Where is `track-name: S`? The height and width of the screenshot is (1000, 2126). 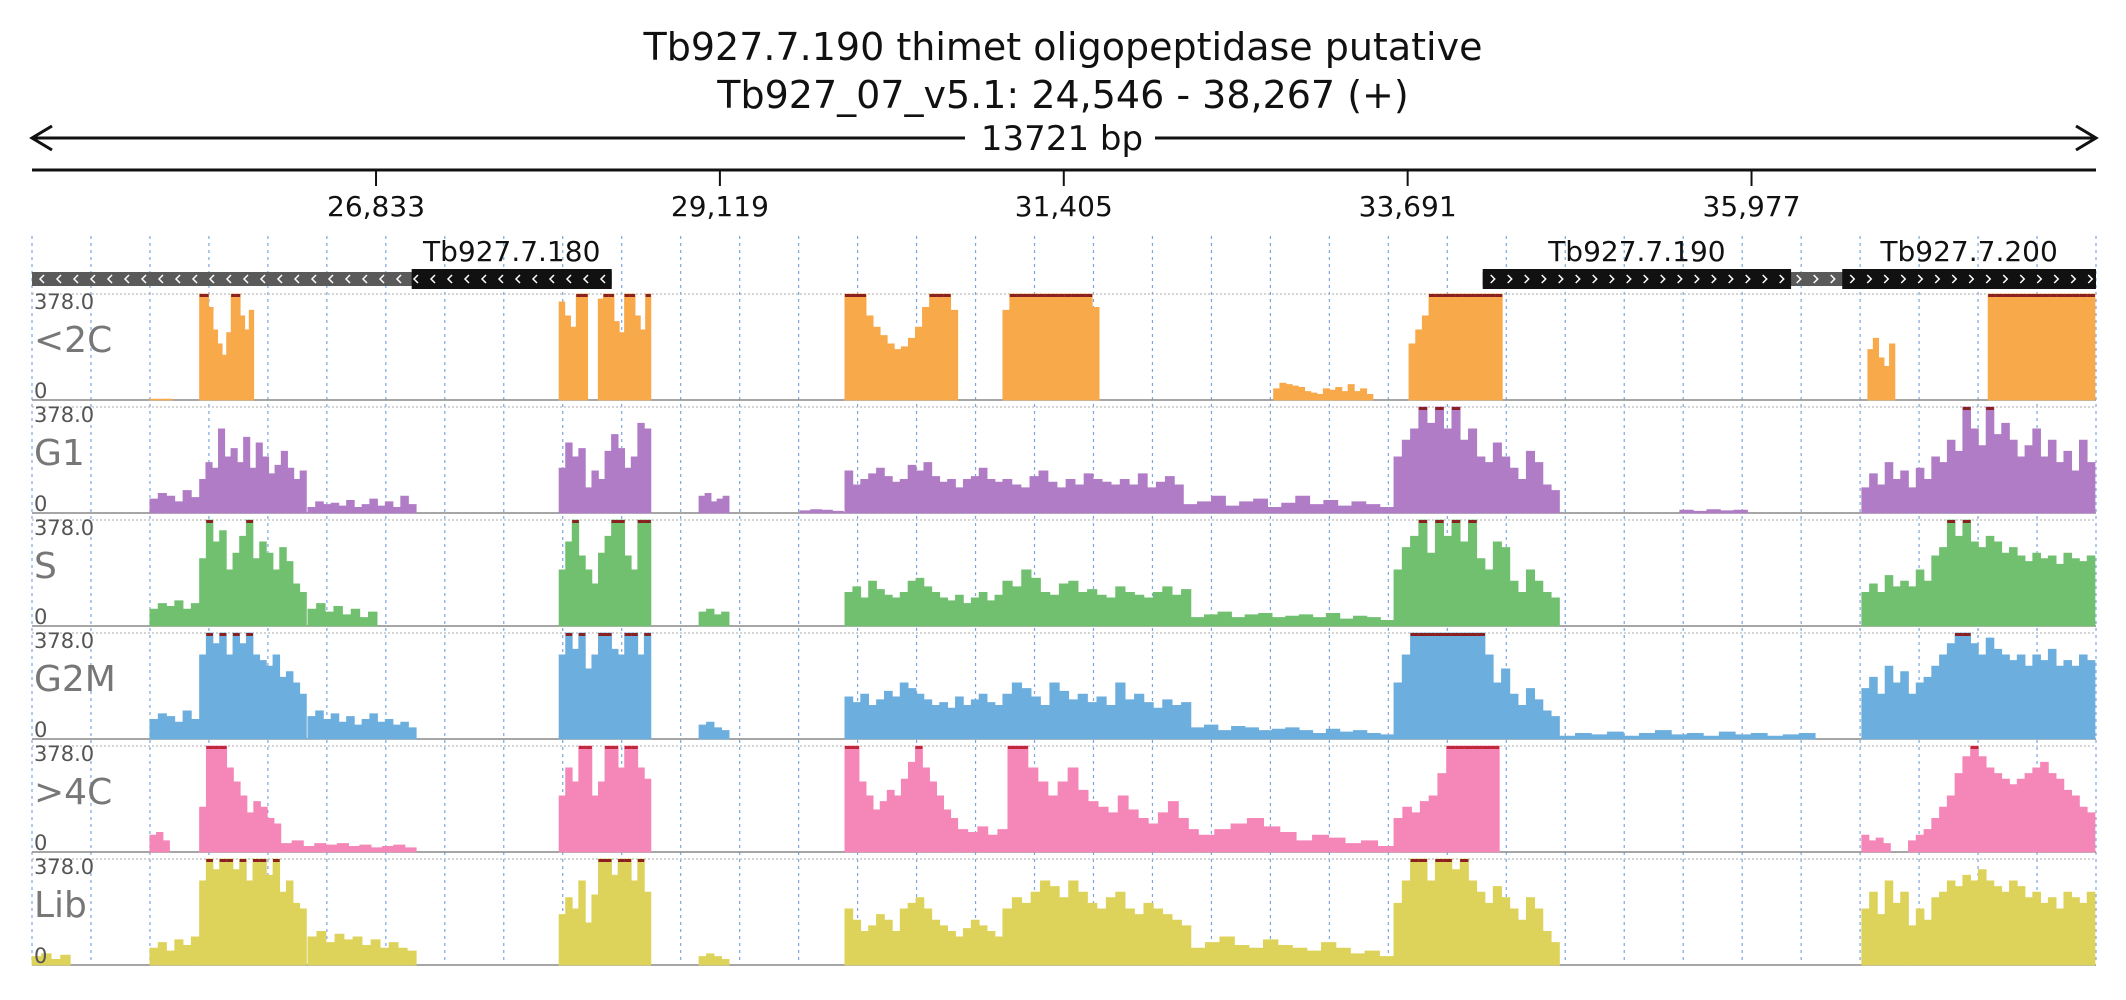 track-name: S is located at coordinates (45, 566).